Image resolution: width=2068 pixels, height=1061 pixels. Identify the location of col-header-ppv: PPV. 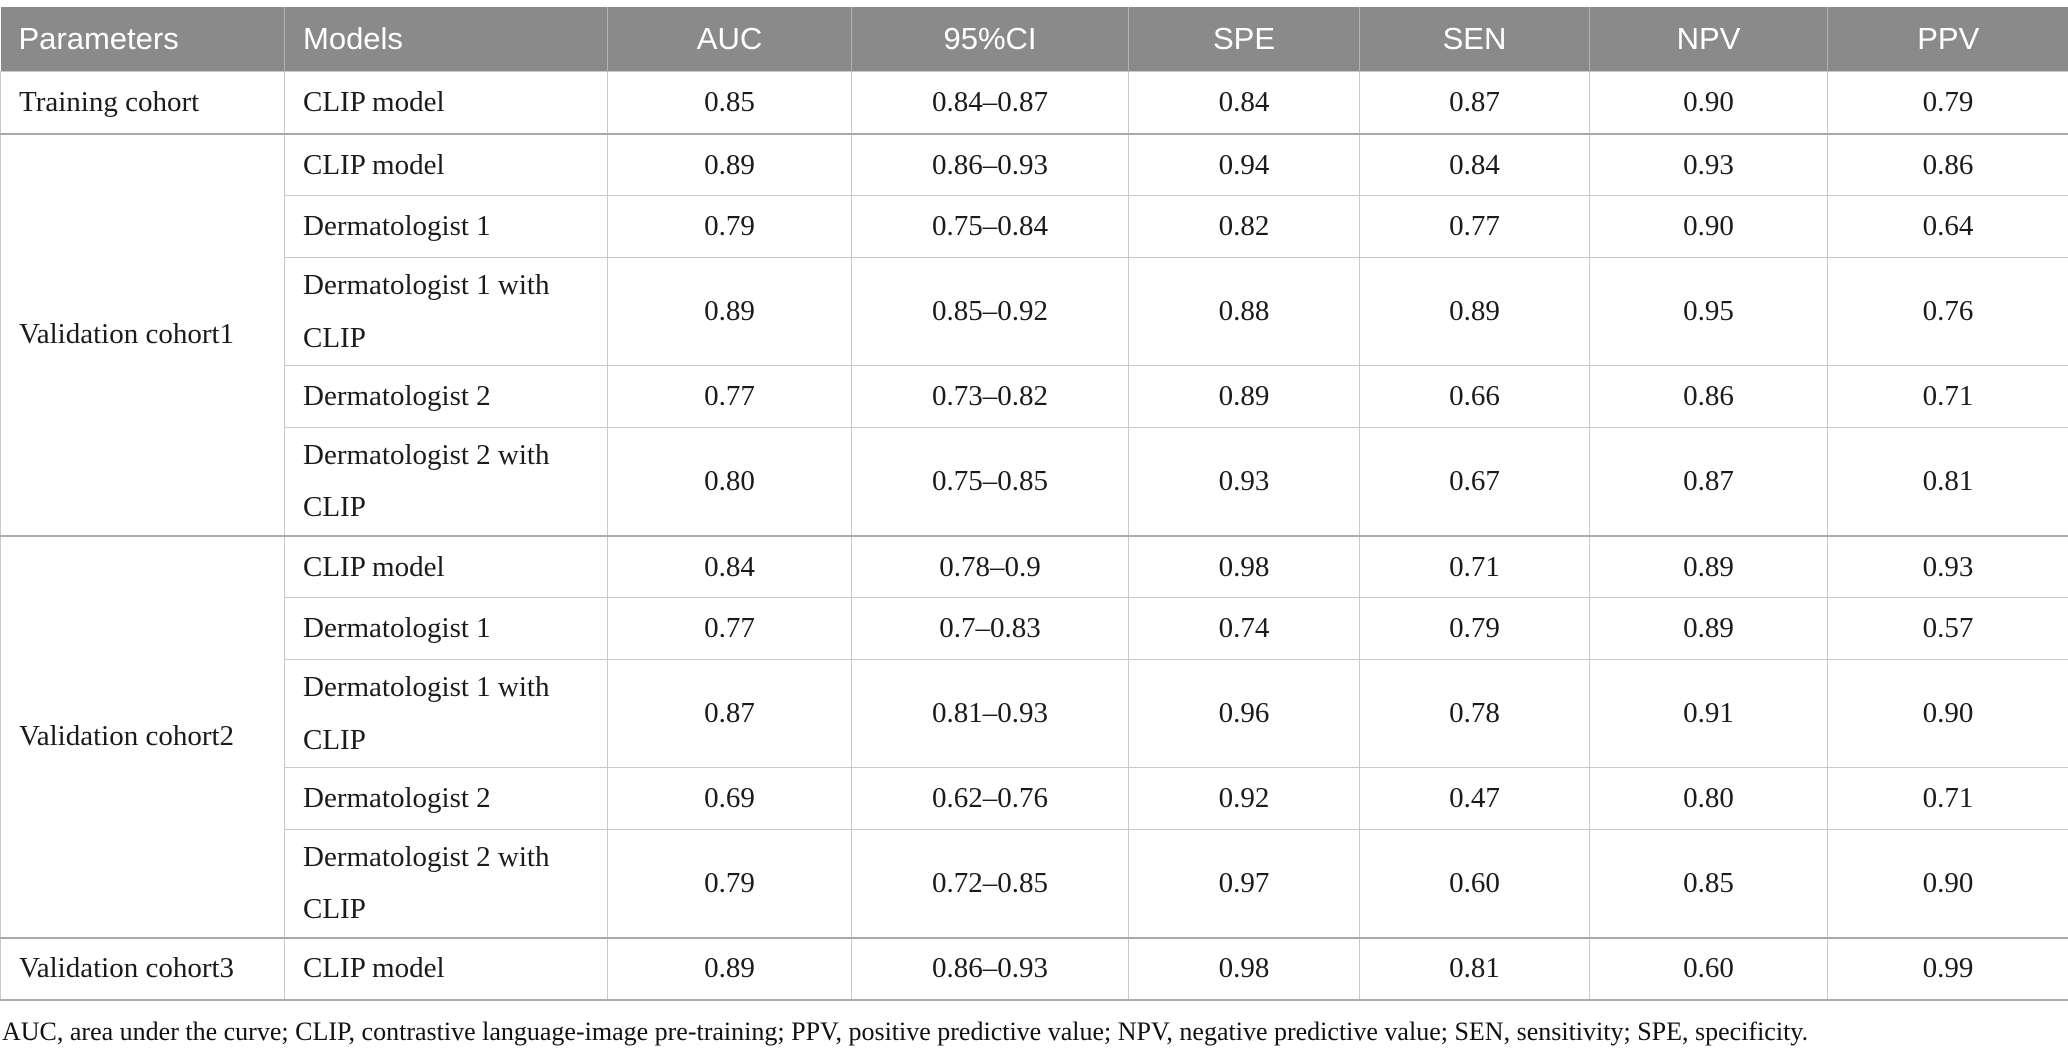
(1947, 39).